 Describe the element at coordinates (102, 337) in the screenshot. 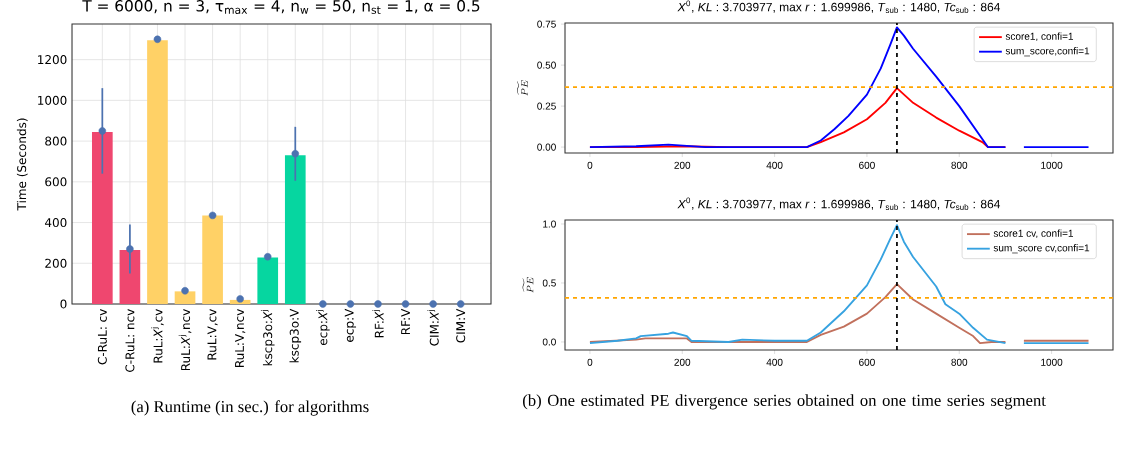

I see `x-tick-label: C-RuL: cv` at that location.